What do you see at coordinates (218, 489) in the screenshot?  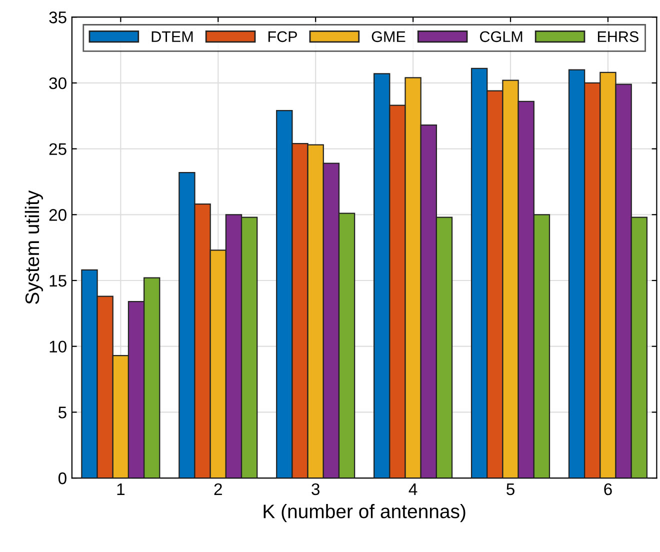 I see `x-tick-label: 2` at bounding box center [218, 489].